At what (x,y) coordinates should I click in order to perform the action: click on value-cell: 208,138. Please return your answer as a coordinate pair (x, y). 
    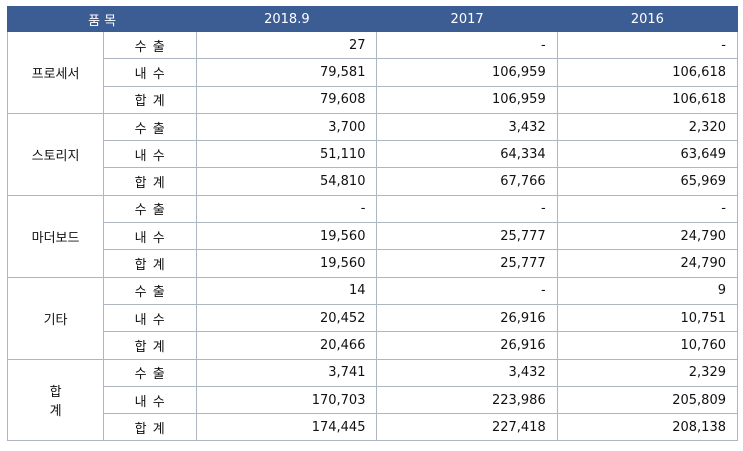
    Looking at the image, I should click on (647, 427).